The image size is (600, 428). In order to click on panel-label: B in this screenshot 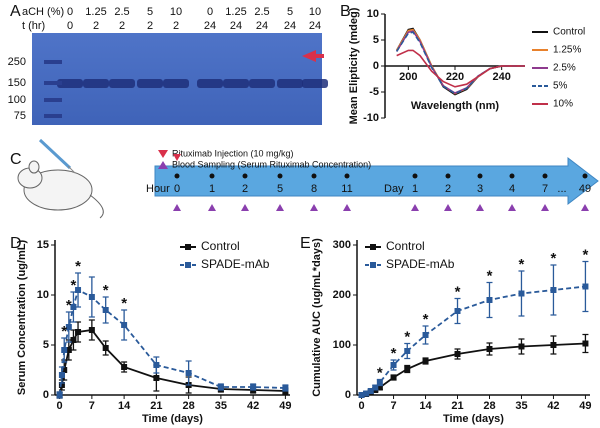, I will do `click(345, 11)`.